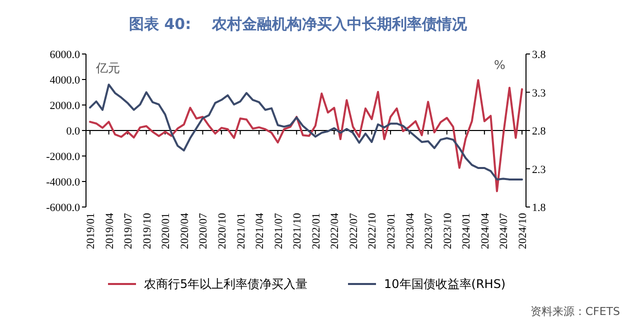 This screenshot has width=640, height=326. I want to click on x-tick-label: 2022/10, so click(372, 231).